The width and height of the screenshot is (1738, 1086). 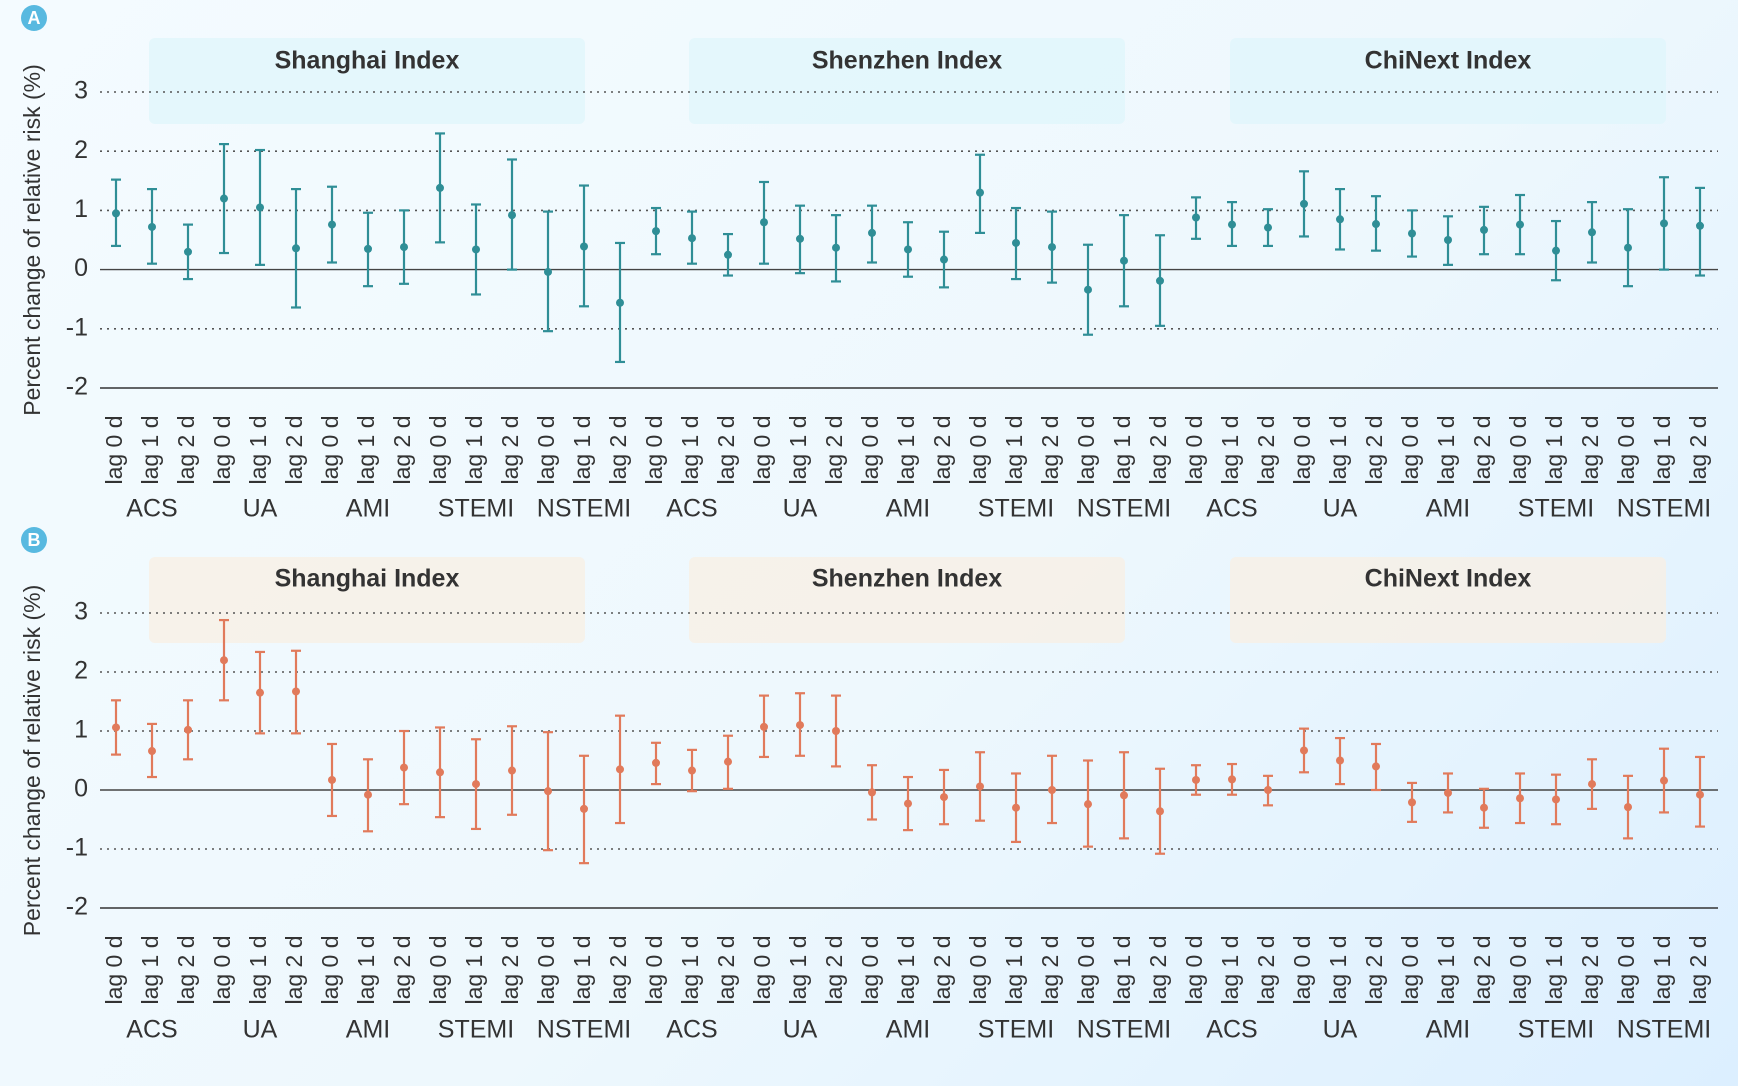 What do you see at coordinates (907, 579) in the screenshot?
I see `index-title: Shenzhen Index` at bounding box center [907, 579].